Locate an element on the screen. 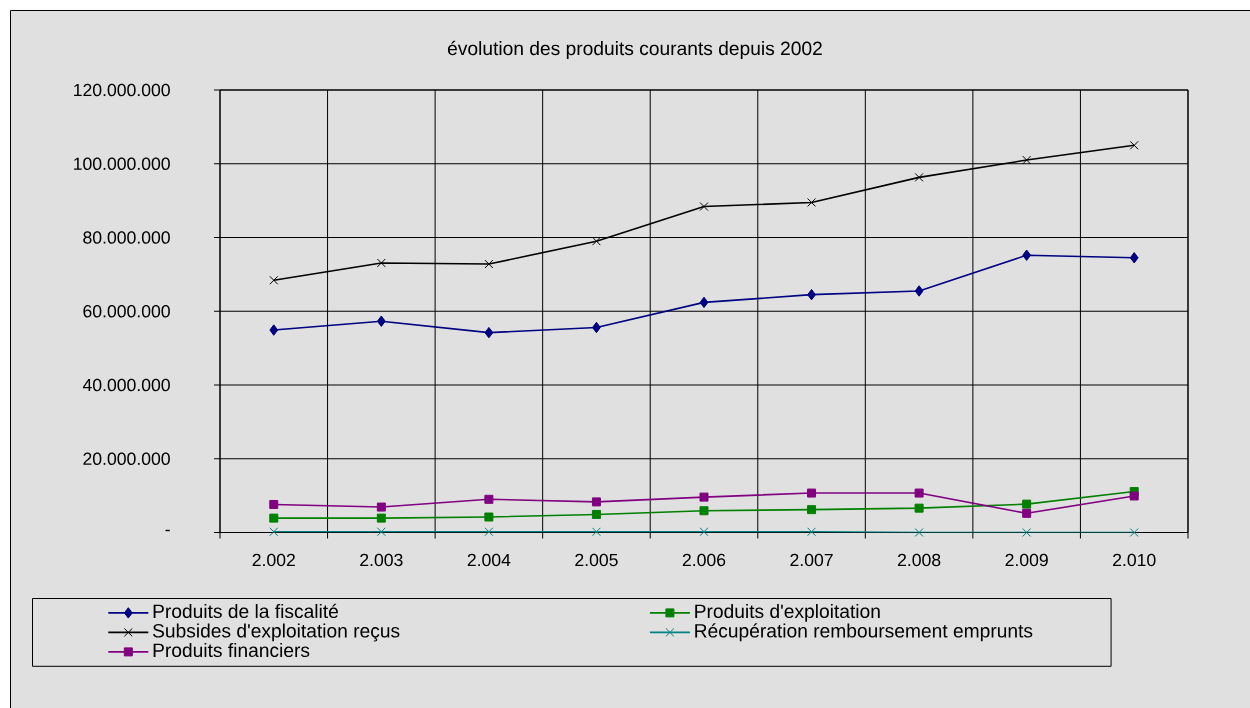 The height and width of the screenshot is (708, 1250). legend-label: Récupération remboursement emprunts is located at coordinates (864, 632).